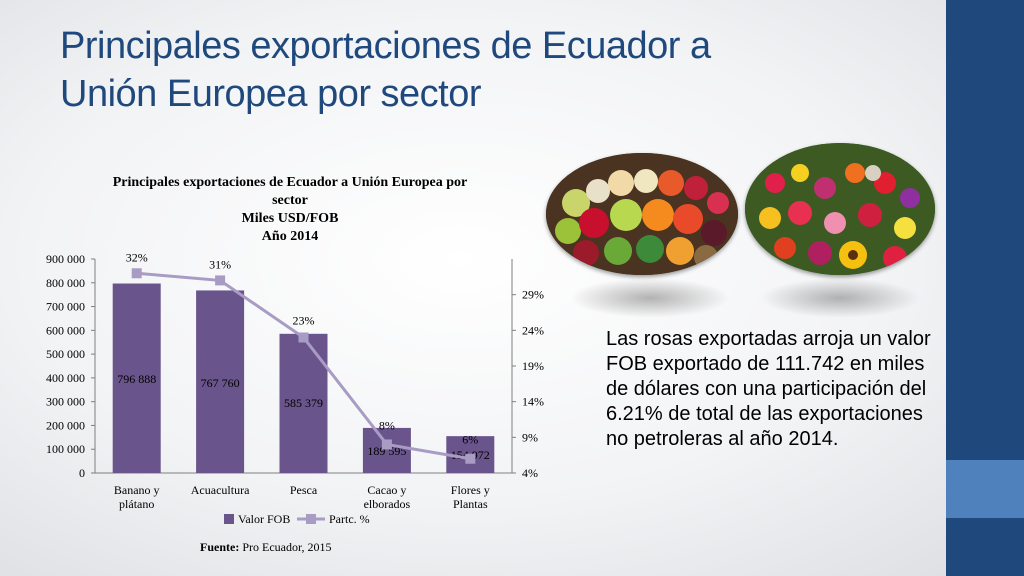  What do you see at coordinates (533, 366) in the screenshot?
I see `right-tick-label: 19%` at bounding box center [533, 366].